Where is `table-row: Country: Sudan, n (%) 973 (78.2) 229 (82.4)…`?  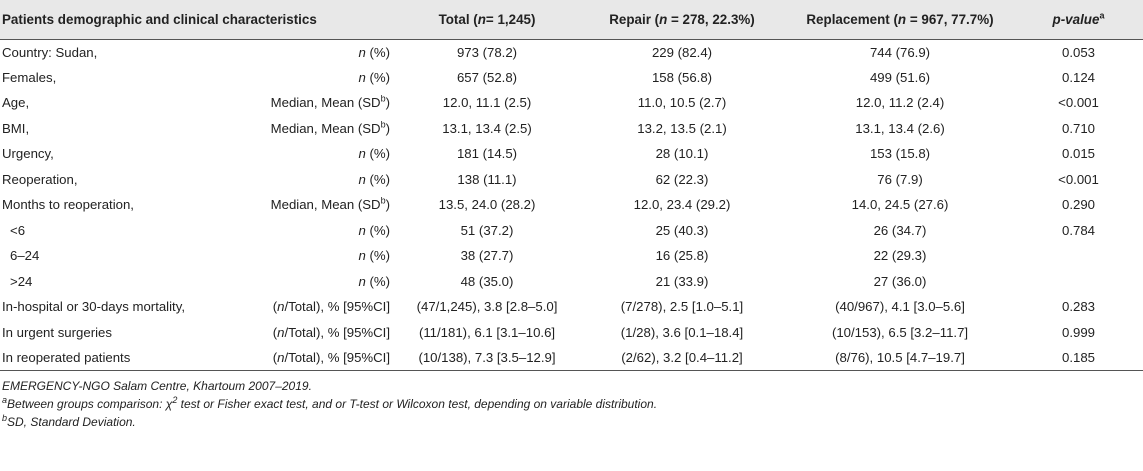
table-row: Country: Sudan, n (%) 973 (78.2) 229 (82.4)… is located at coordinates (571, 52).